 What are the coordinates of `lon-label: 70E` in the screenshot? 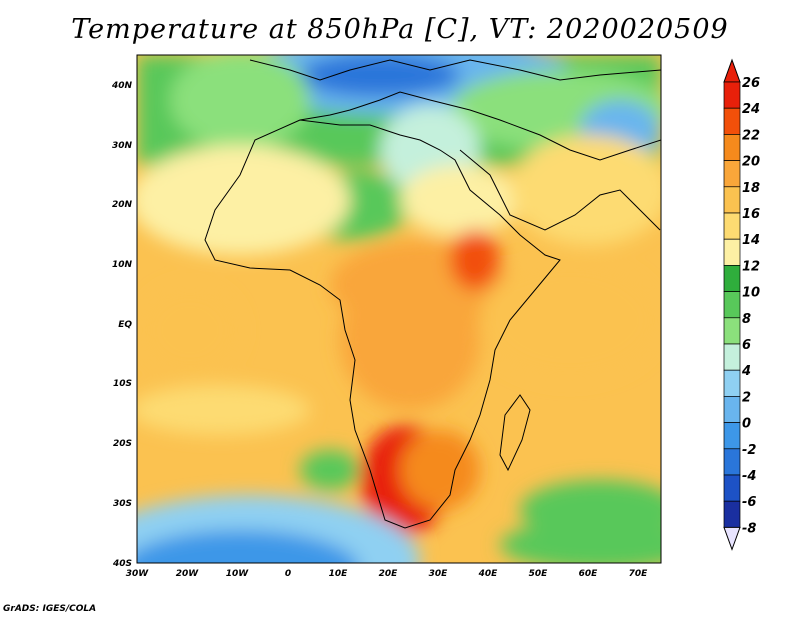 It's located at (639, 574).